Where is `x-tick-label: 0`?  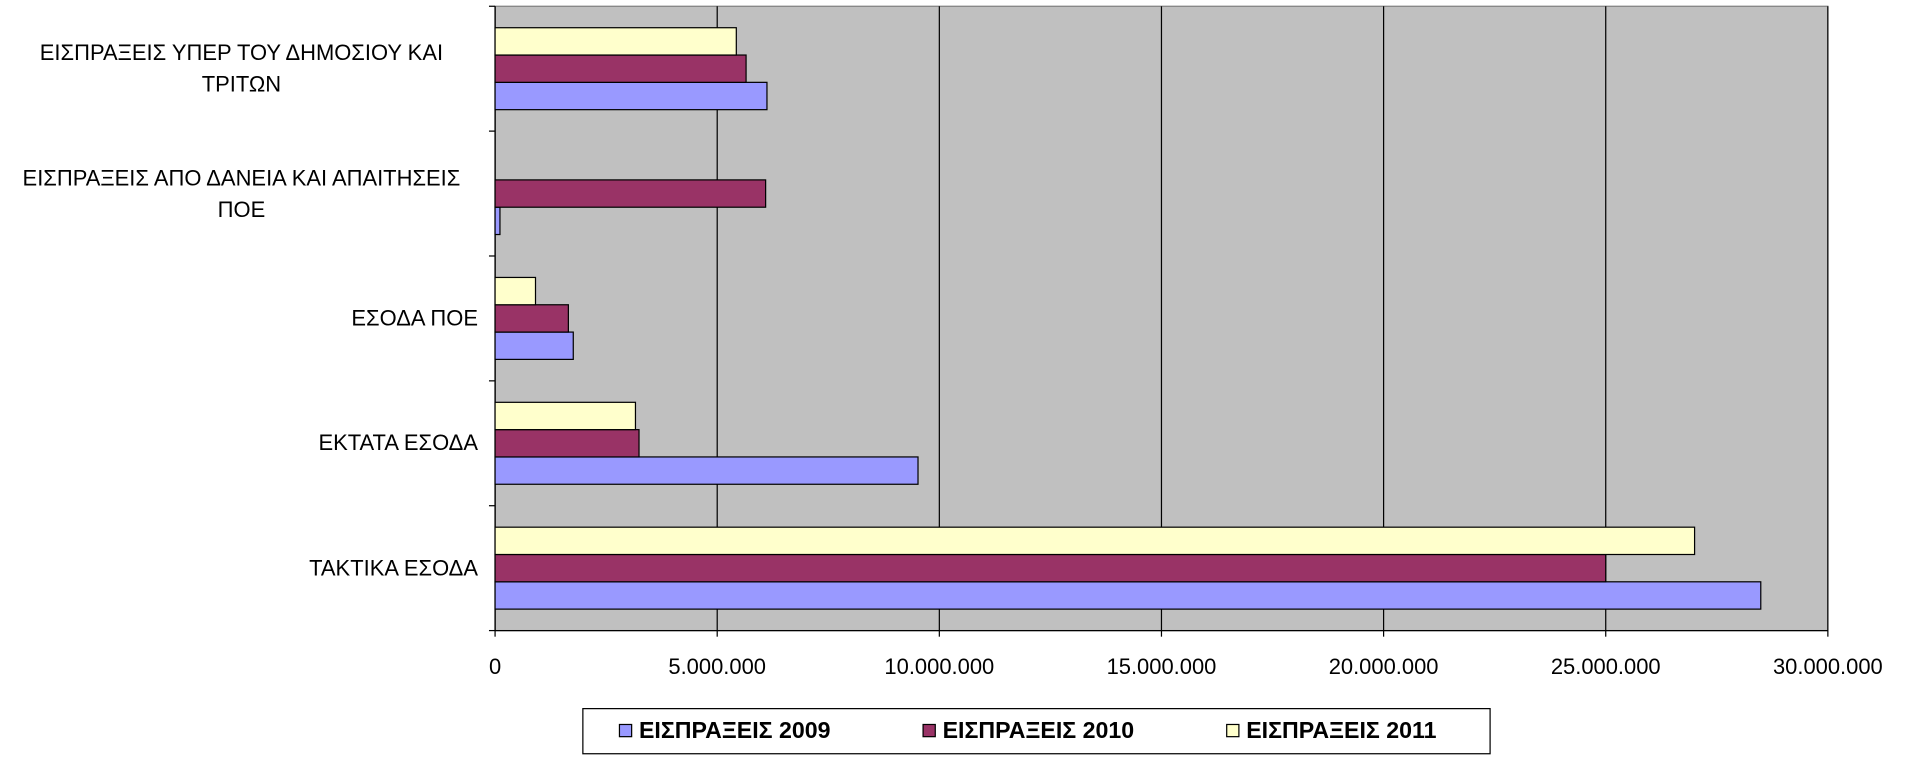 x-tick-label: 0 is located at coordinates (495, 666).